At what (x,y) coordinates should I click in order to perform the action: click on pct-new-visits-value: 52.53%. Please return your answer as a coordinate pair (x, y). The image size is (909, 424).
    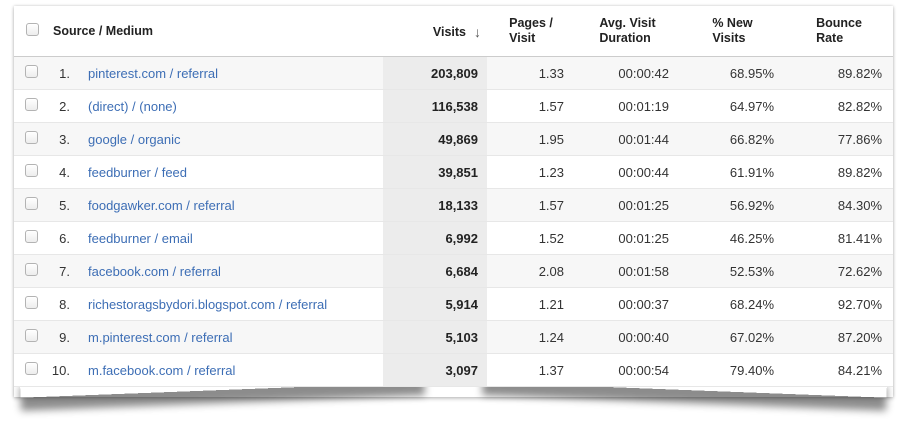
    Looking at the image, I should click on (751, 271).